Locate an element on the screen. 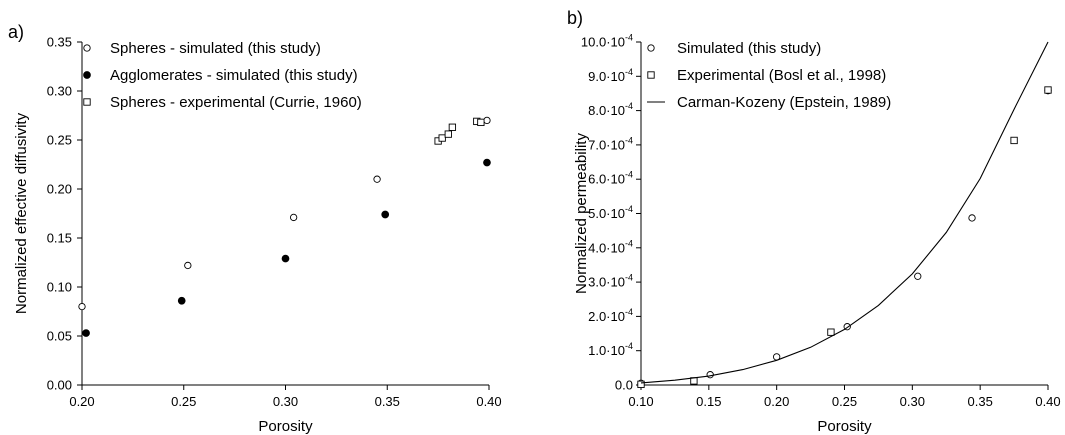 Image resolution: width=1065 pixels, height=435 pixels. y-tick-label: 8.0·10⁻⁴ is located at coordinates (610, 109).